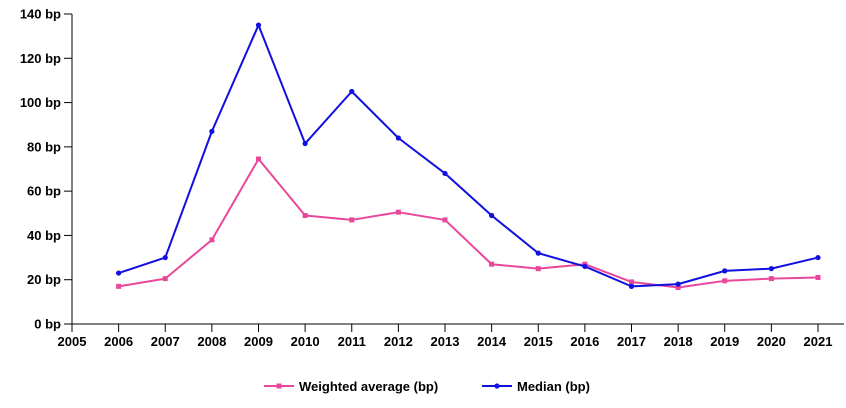  I want to click on y-tick-label: 120 bp, so click(40, 58).